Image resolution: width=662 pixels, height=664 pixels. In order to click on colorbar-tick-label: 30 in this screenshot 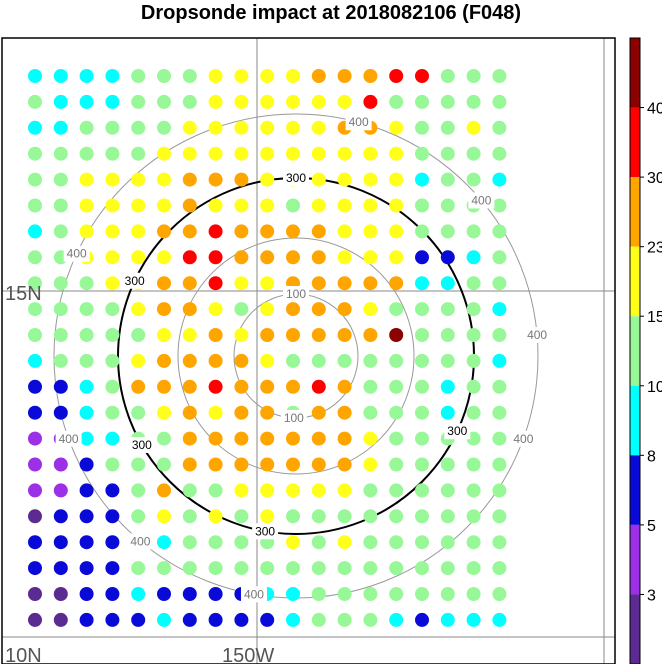, I will do `click(654, 178)`.